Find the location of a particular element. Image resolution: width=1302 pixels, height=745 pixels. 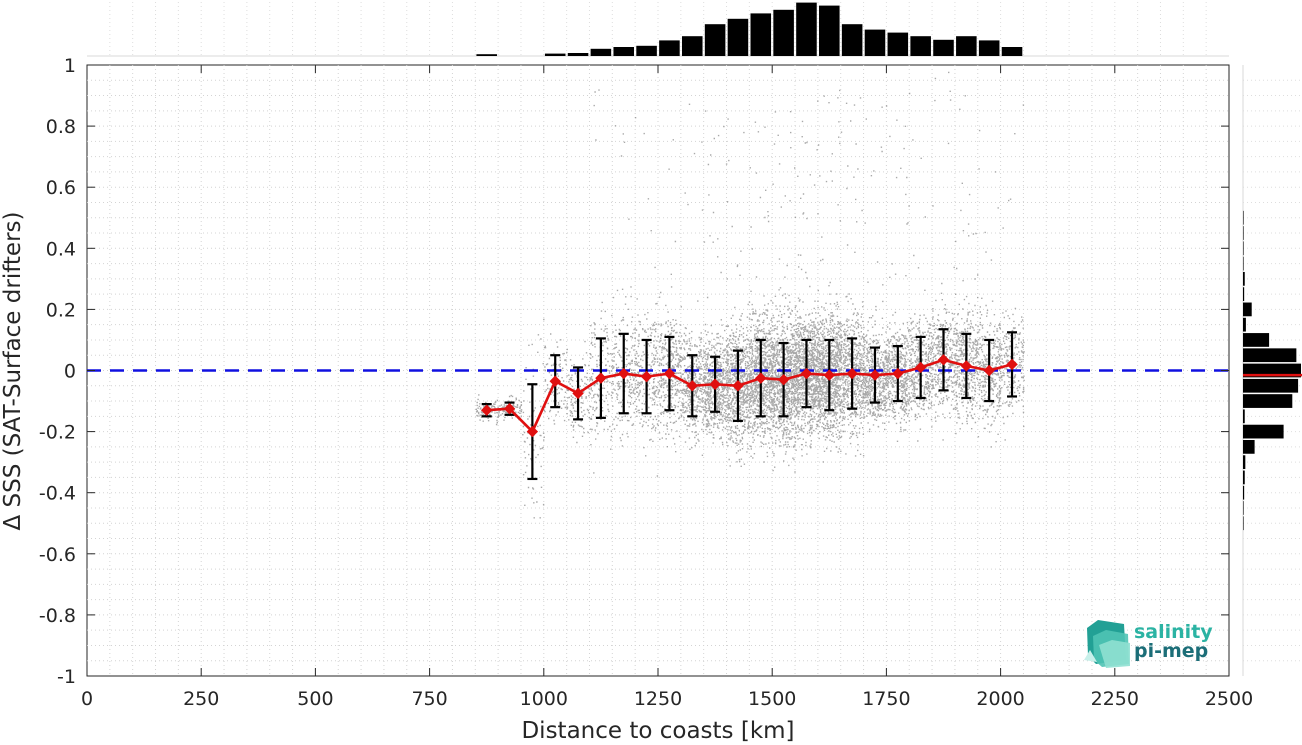

x-tick-label: 2250 is located at coordinates (1115, 699).